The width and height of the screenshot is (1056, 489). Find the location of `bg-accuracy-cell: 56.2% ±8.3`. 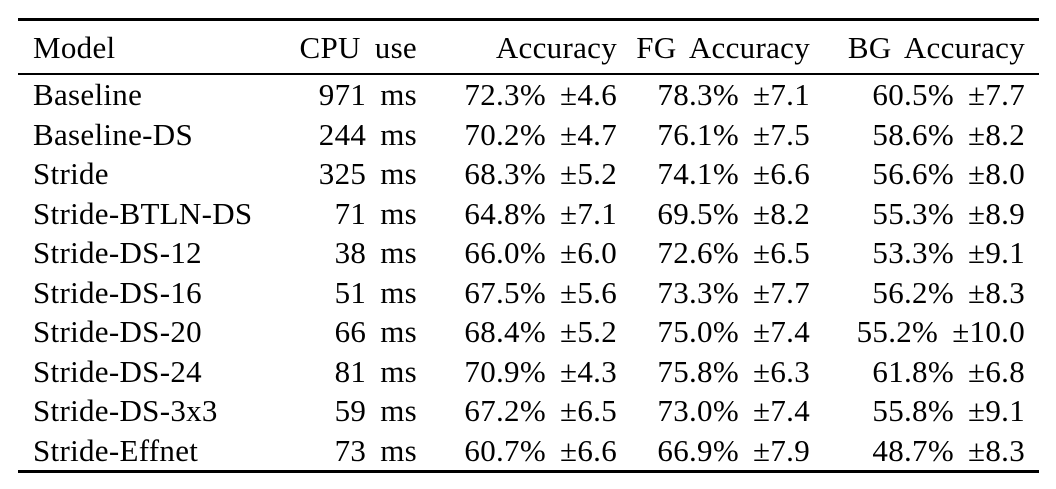

bg-accuracy-cell: 56.2% ±8.3 is located at coordinates (948, 292).